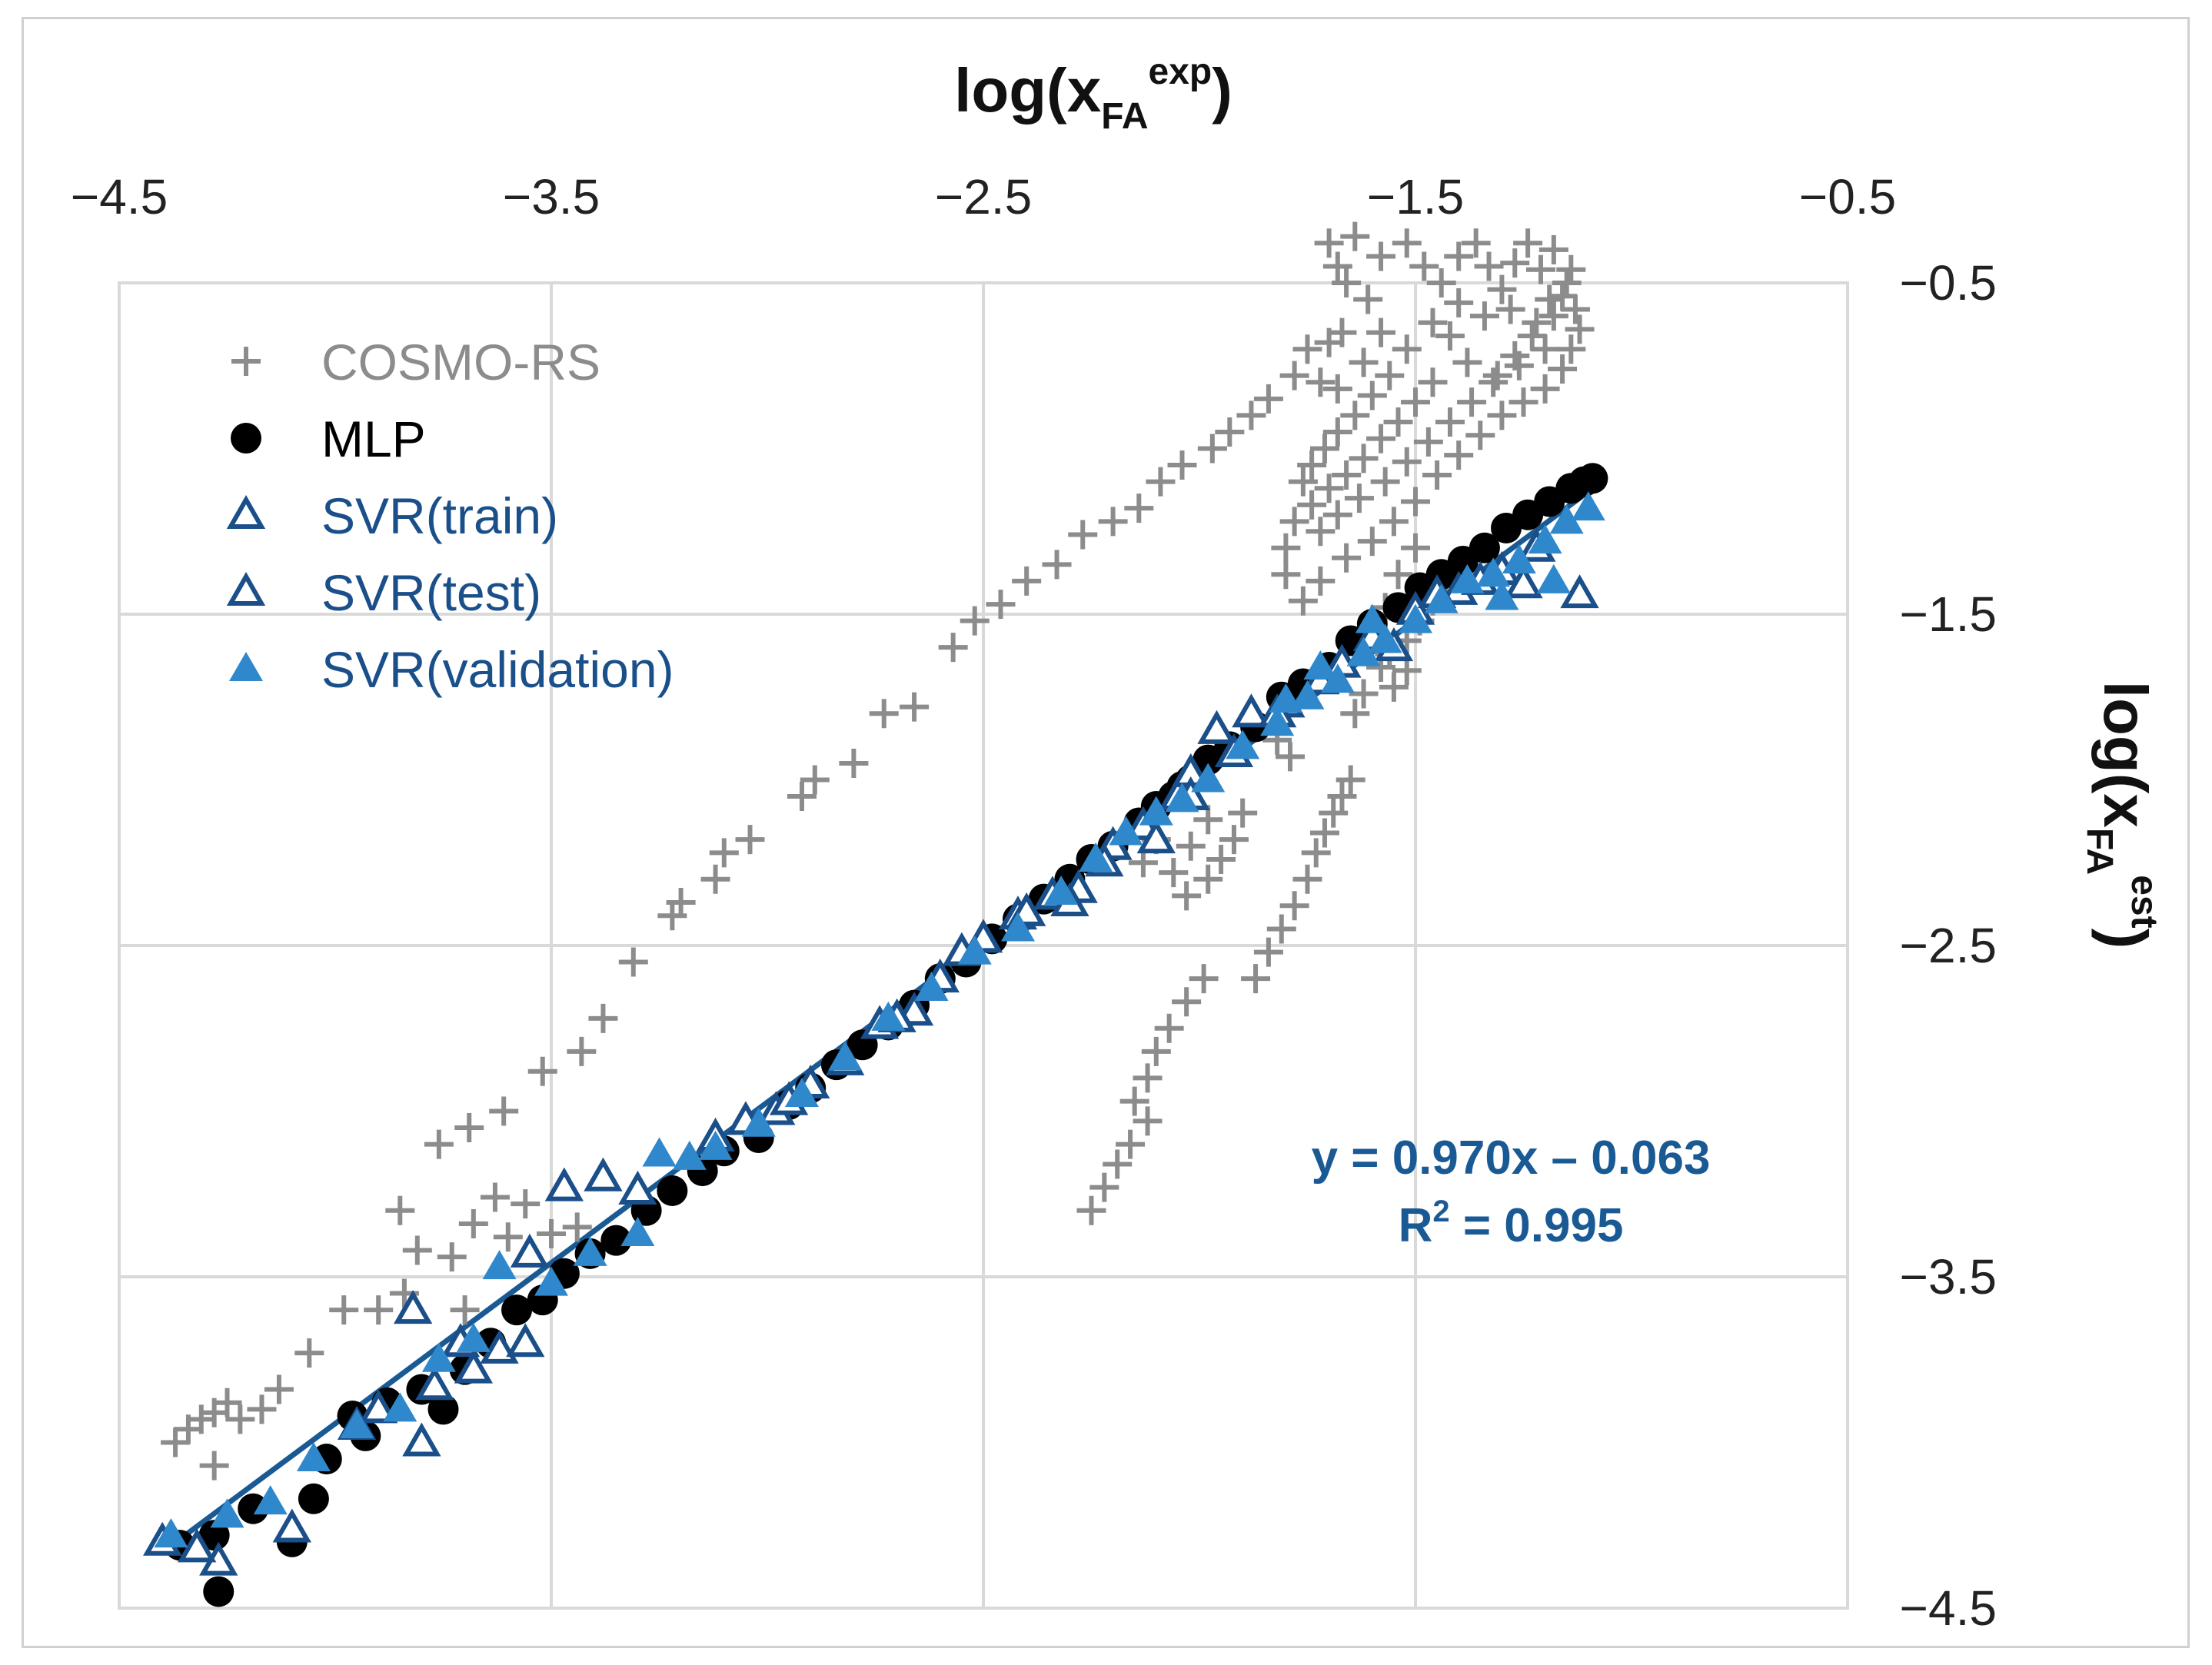 This screenshot has height=1665, width=2212. I want to click on x-axis-title: log(xFAexp), so click(1093, 94).